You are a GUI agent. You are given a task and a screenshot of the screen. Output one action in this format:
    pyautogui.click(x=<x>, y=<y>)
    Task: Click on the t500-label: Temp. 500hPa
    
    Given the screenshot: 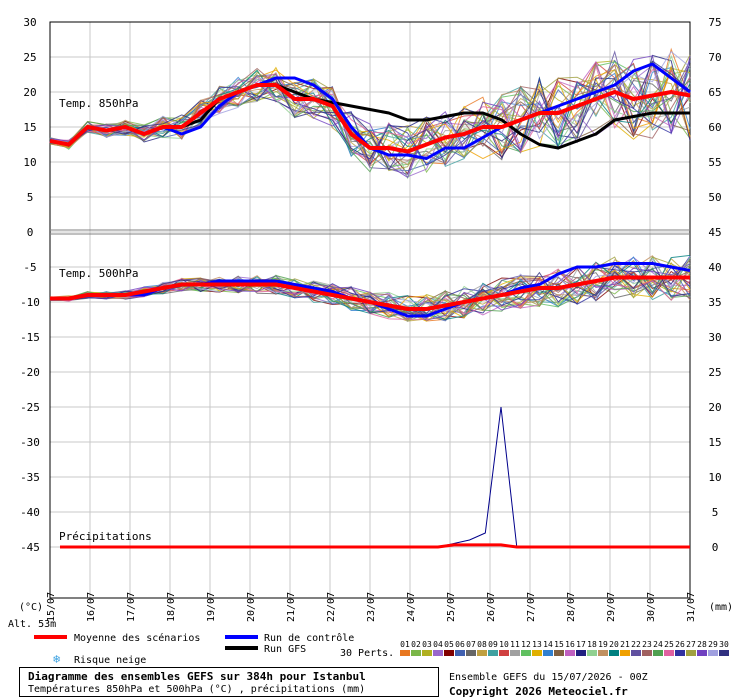 What is the action you would take?
    pyautogui.click(x=98, y=273)
    